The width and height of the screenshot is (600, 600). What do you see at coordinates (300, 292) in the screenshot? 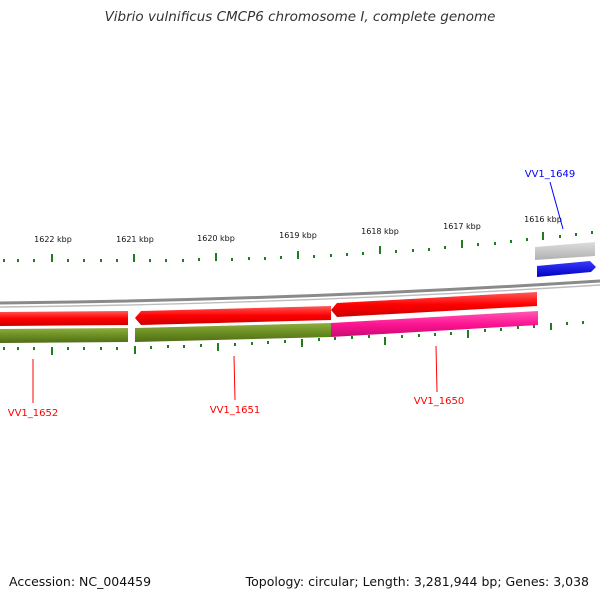
I see `genome-backbone` at bounding box center [300, 292].